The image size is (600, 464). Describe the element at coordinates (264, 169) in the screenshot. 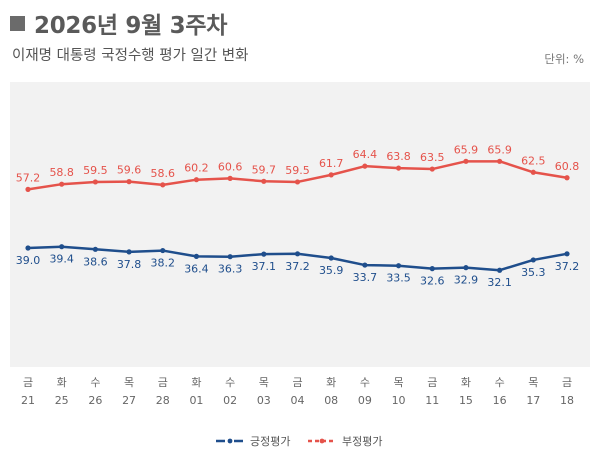

I see `negative-data-label: 59.7` at that location.